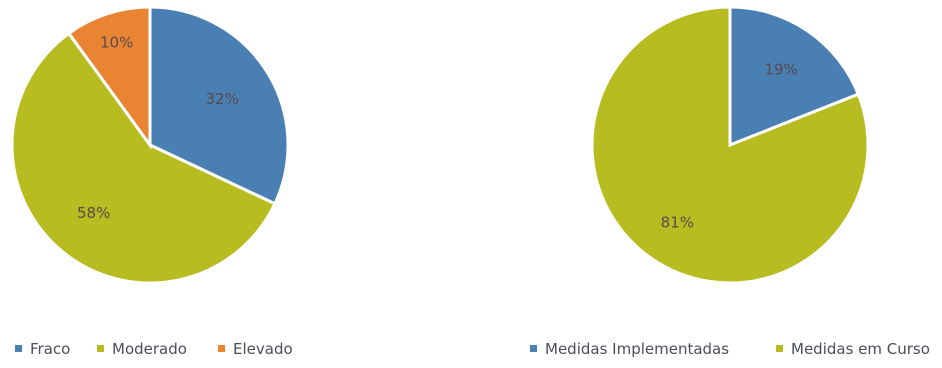  I want to click on legend-swatch-medidas-implementadas, so click(533, 348).